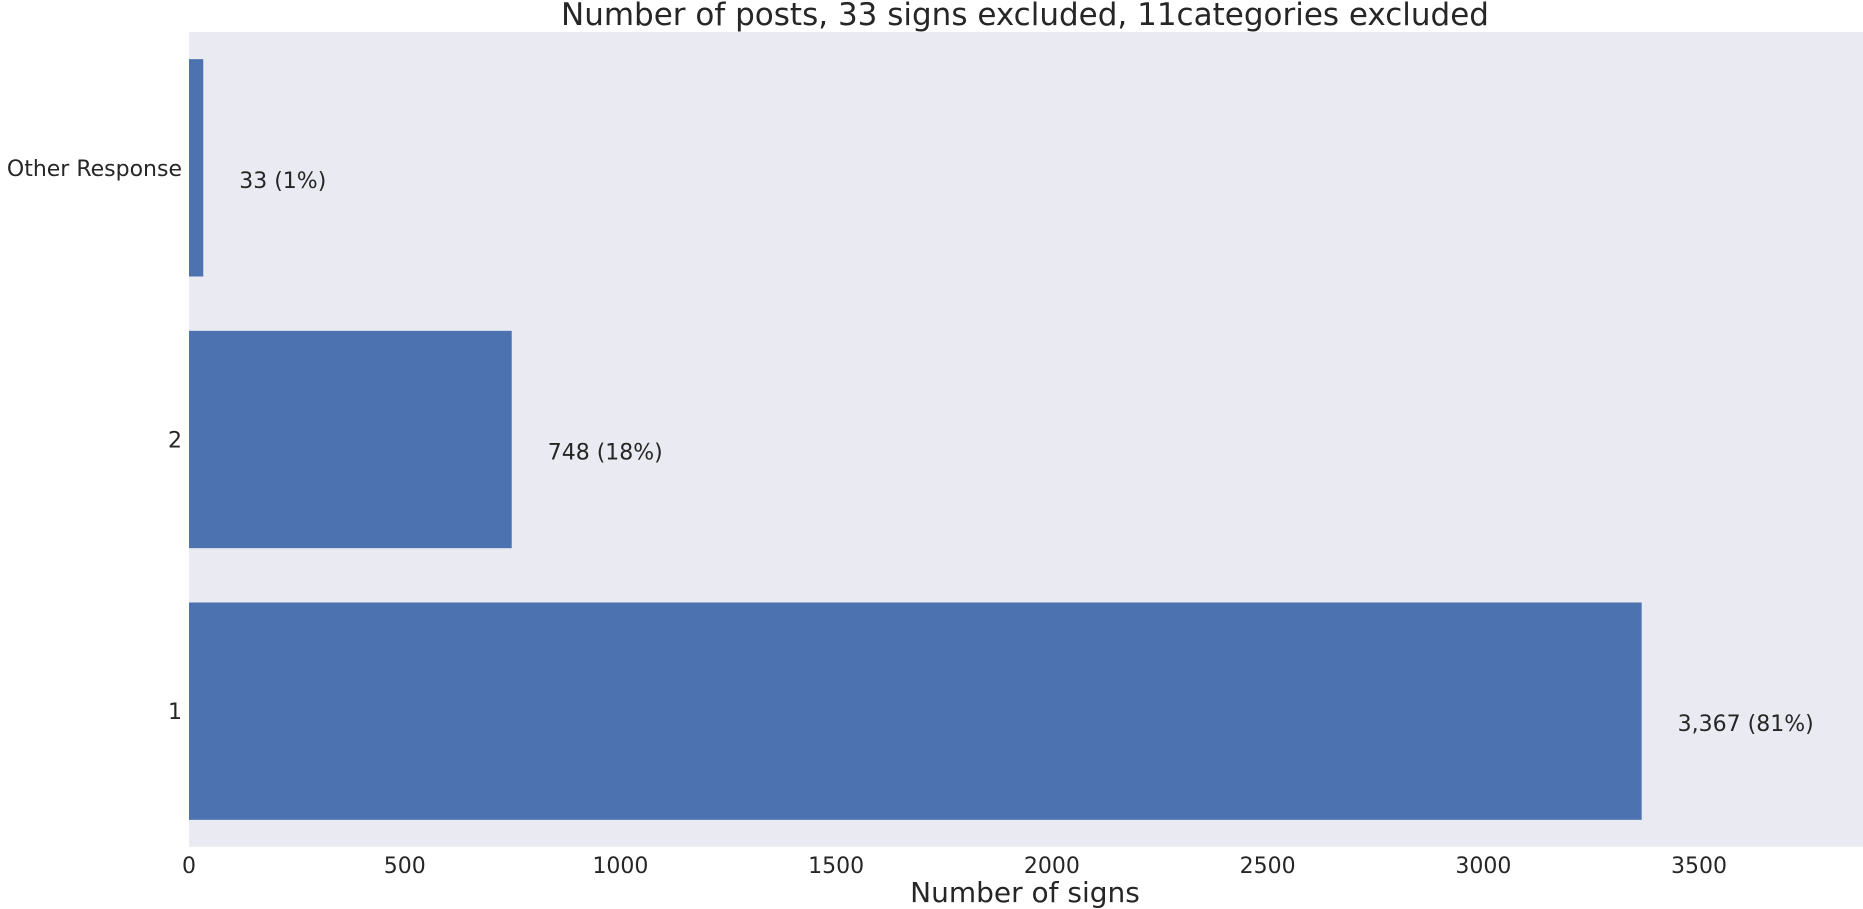 The width and height of the screenshot is (1863, 909). What do you see at coordinates (405, 866) in the screenshot?
I see `x-tick-label-500: 500` at bounding box center [405, 866].